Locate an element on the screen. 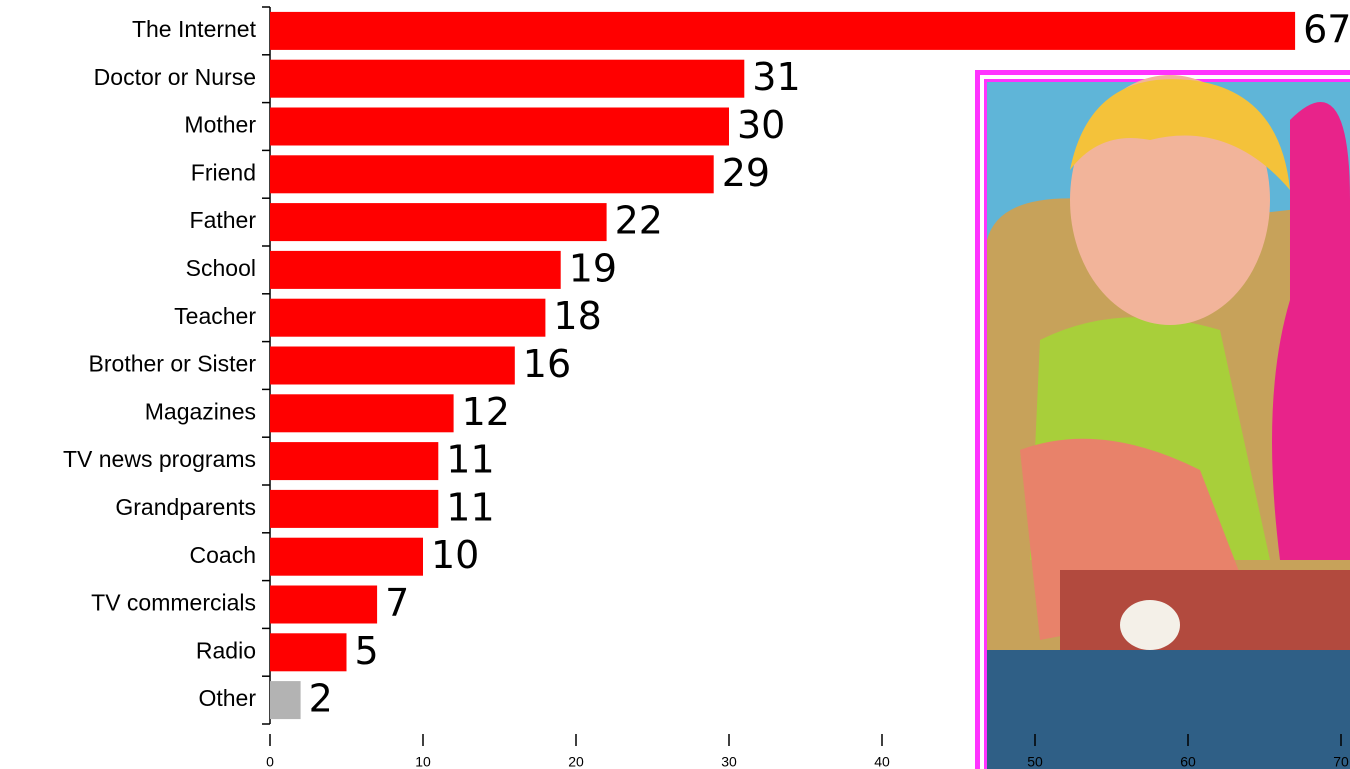  picture-person2 is located at coordinates (1311, 331).